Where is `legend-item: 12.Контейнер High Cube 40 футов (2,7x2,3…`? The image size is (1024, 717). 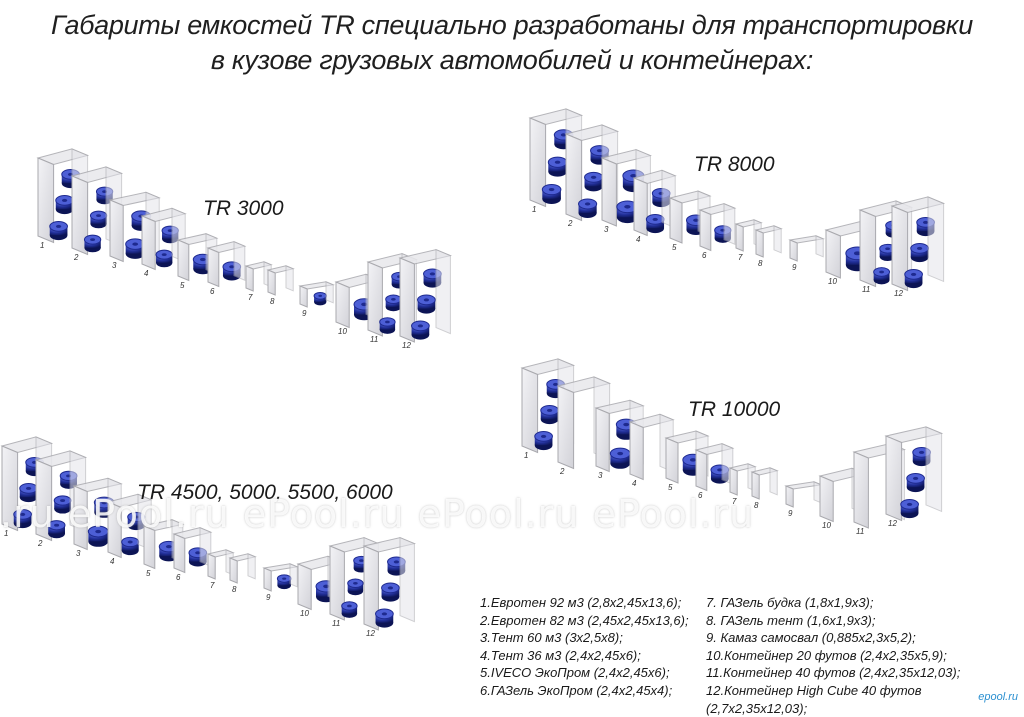 legend-item: 12.Контейнер High Cube 40 футов (2,7x2,3… is located at coordinates (814, 699).